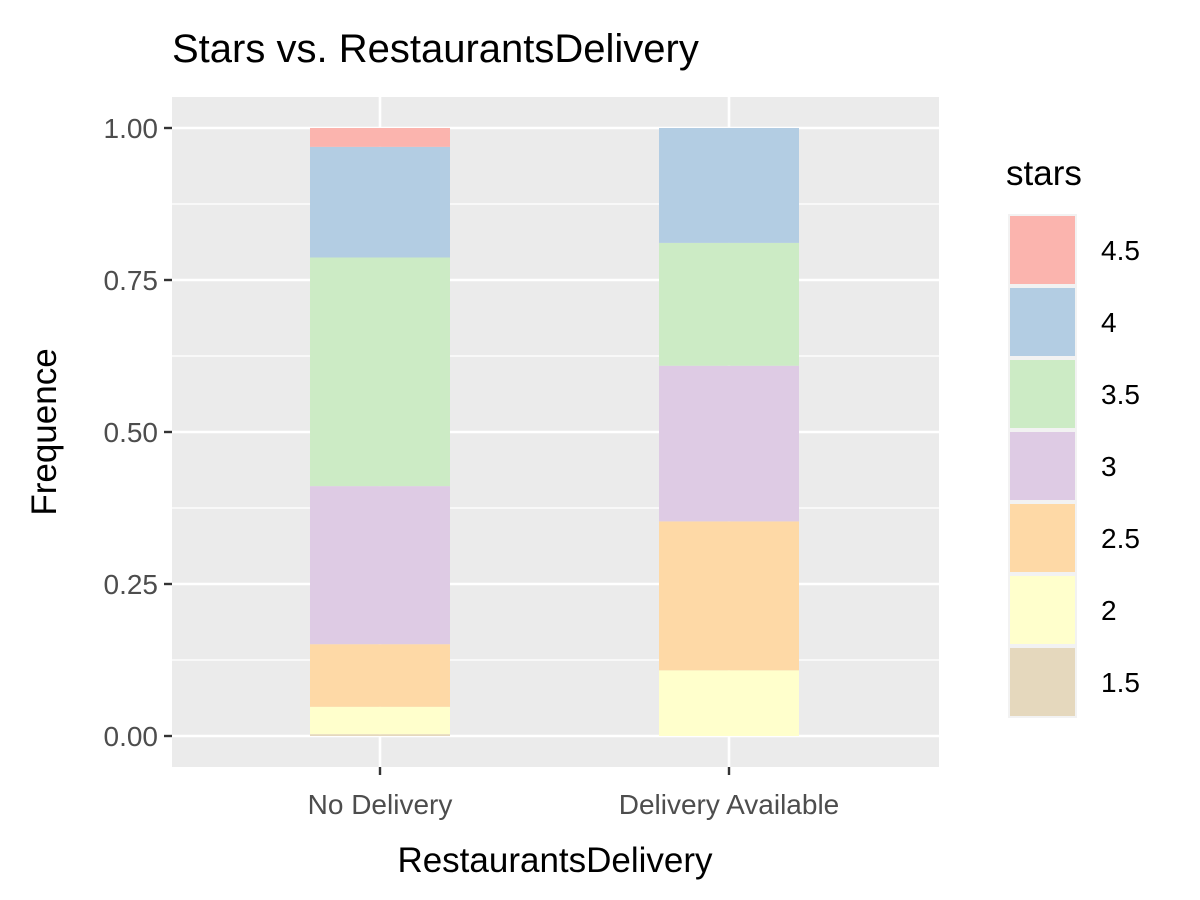 Image resolution: width=1200 pixels, height=900 pixels. Describe the element at coordinates (574, 793) in the screenshot. I see `x-axis: No Delivery Delivery Available` at that location.